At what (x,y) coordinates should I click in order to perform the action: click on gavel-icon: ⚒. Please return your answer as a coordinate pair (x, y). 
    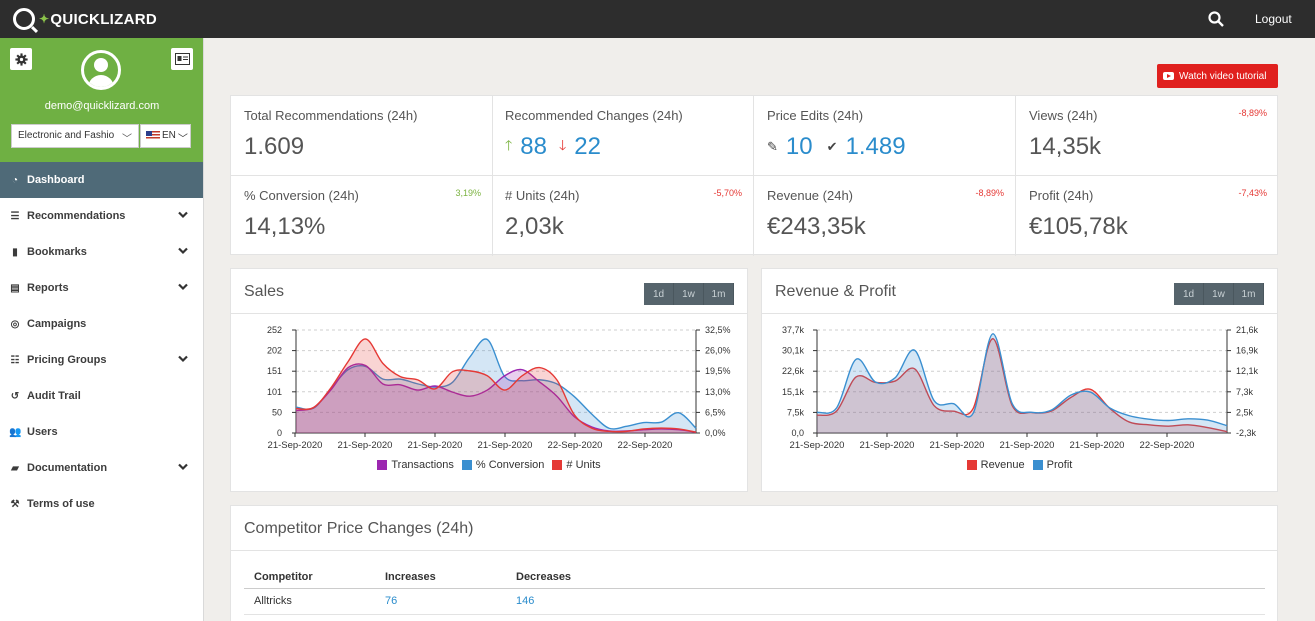
    Looking at the image, I should click on (15, 504).